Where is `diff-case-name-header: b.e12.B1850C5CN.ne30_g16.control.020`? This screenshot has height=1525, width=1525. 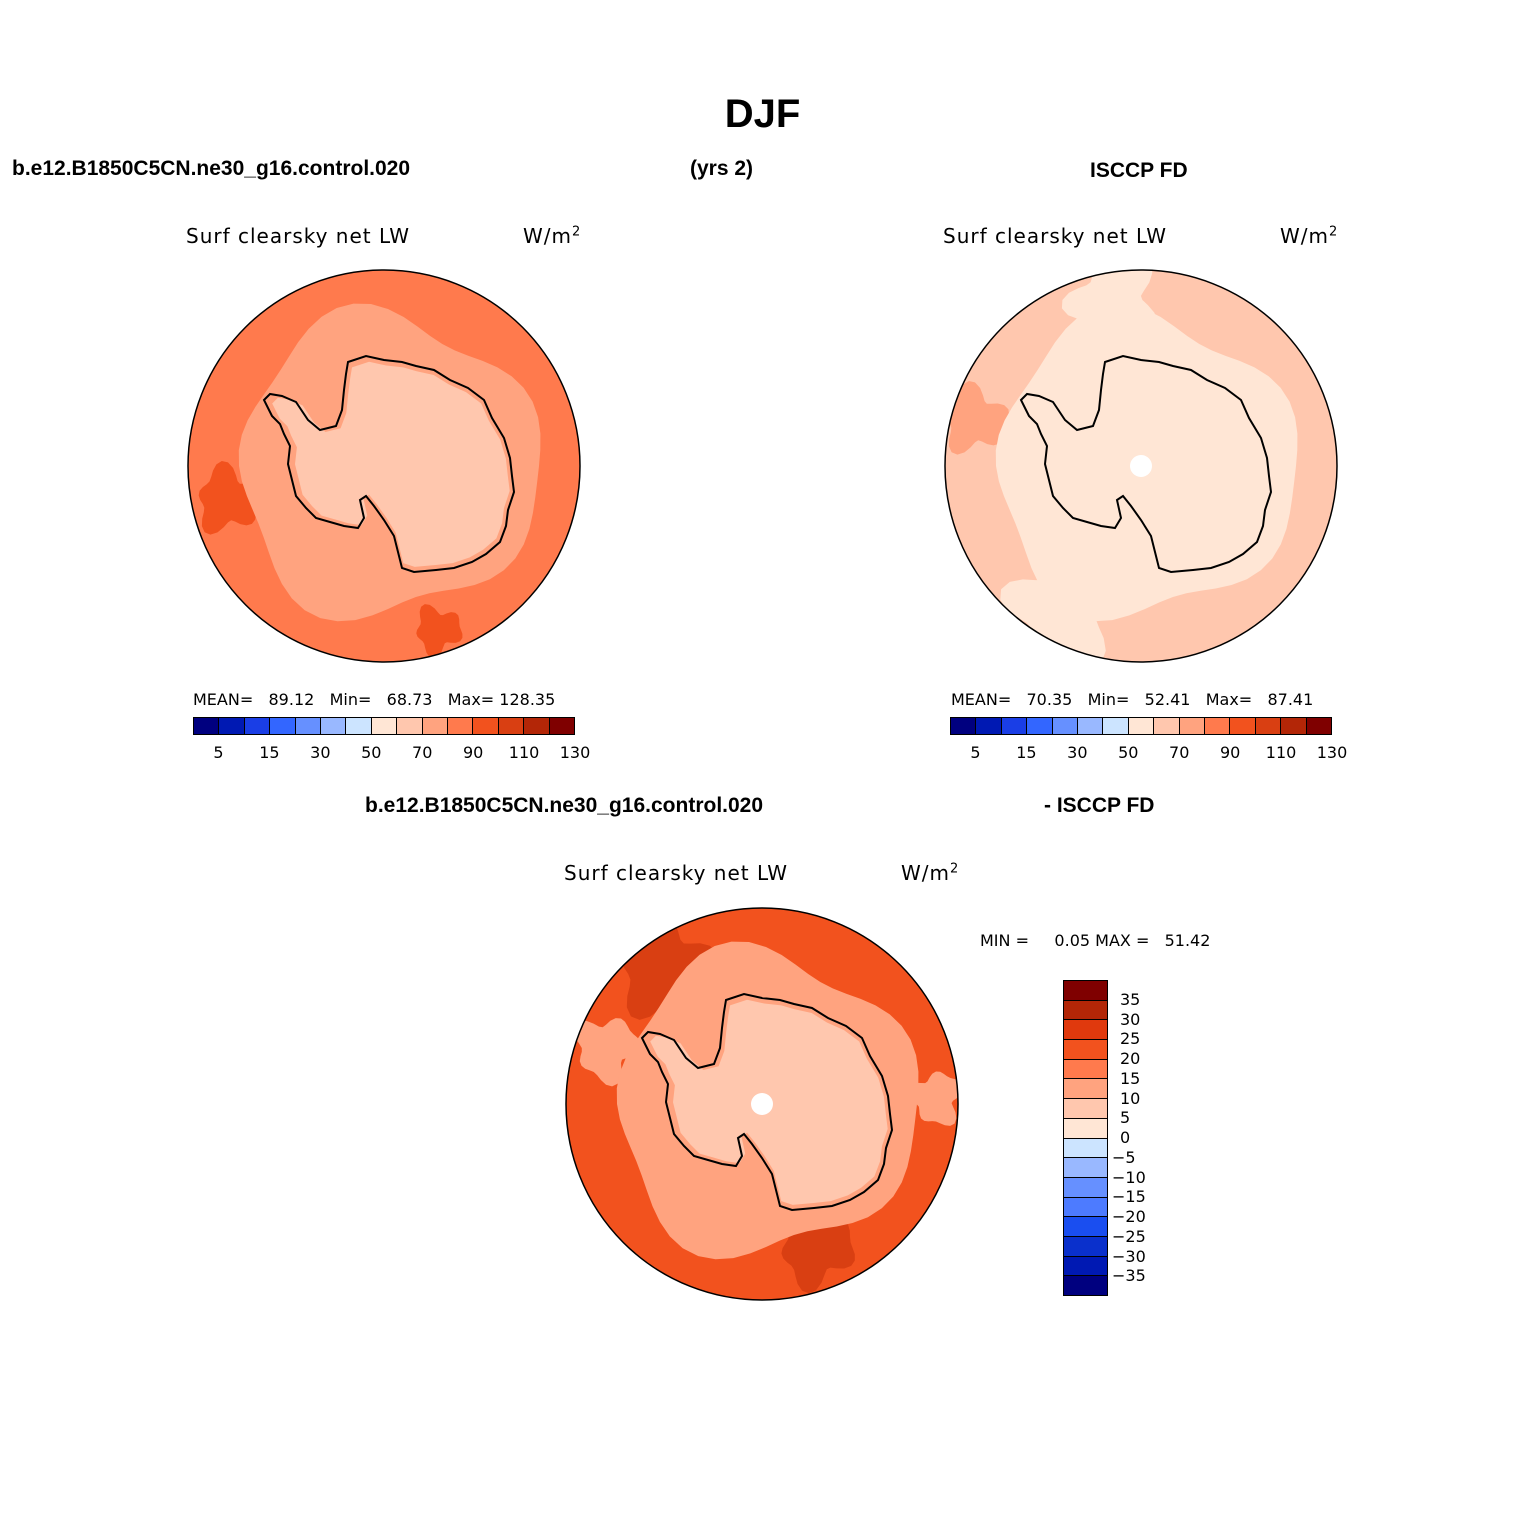 diff-case-name-header: b.e12.B1850C5CN.ne30_g16.control.020 is located at coordinates (564, 805).